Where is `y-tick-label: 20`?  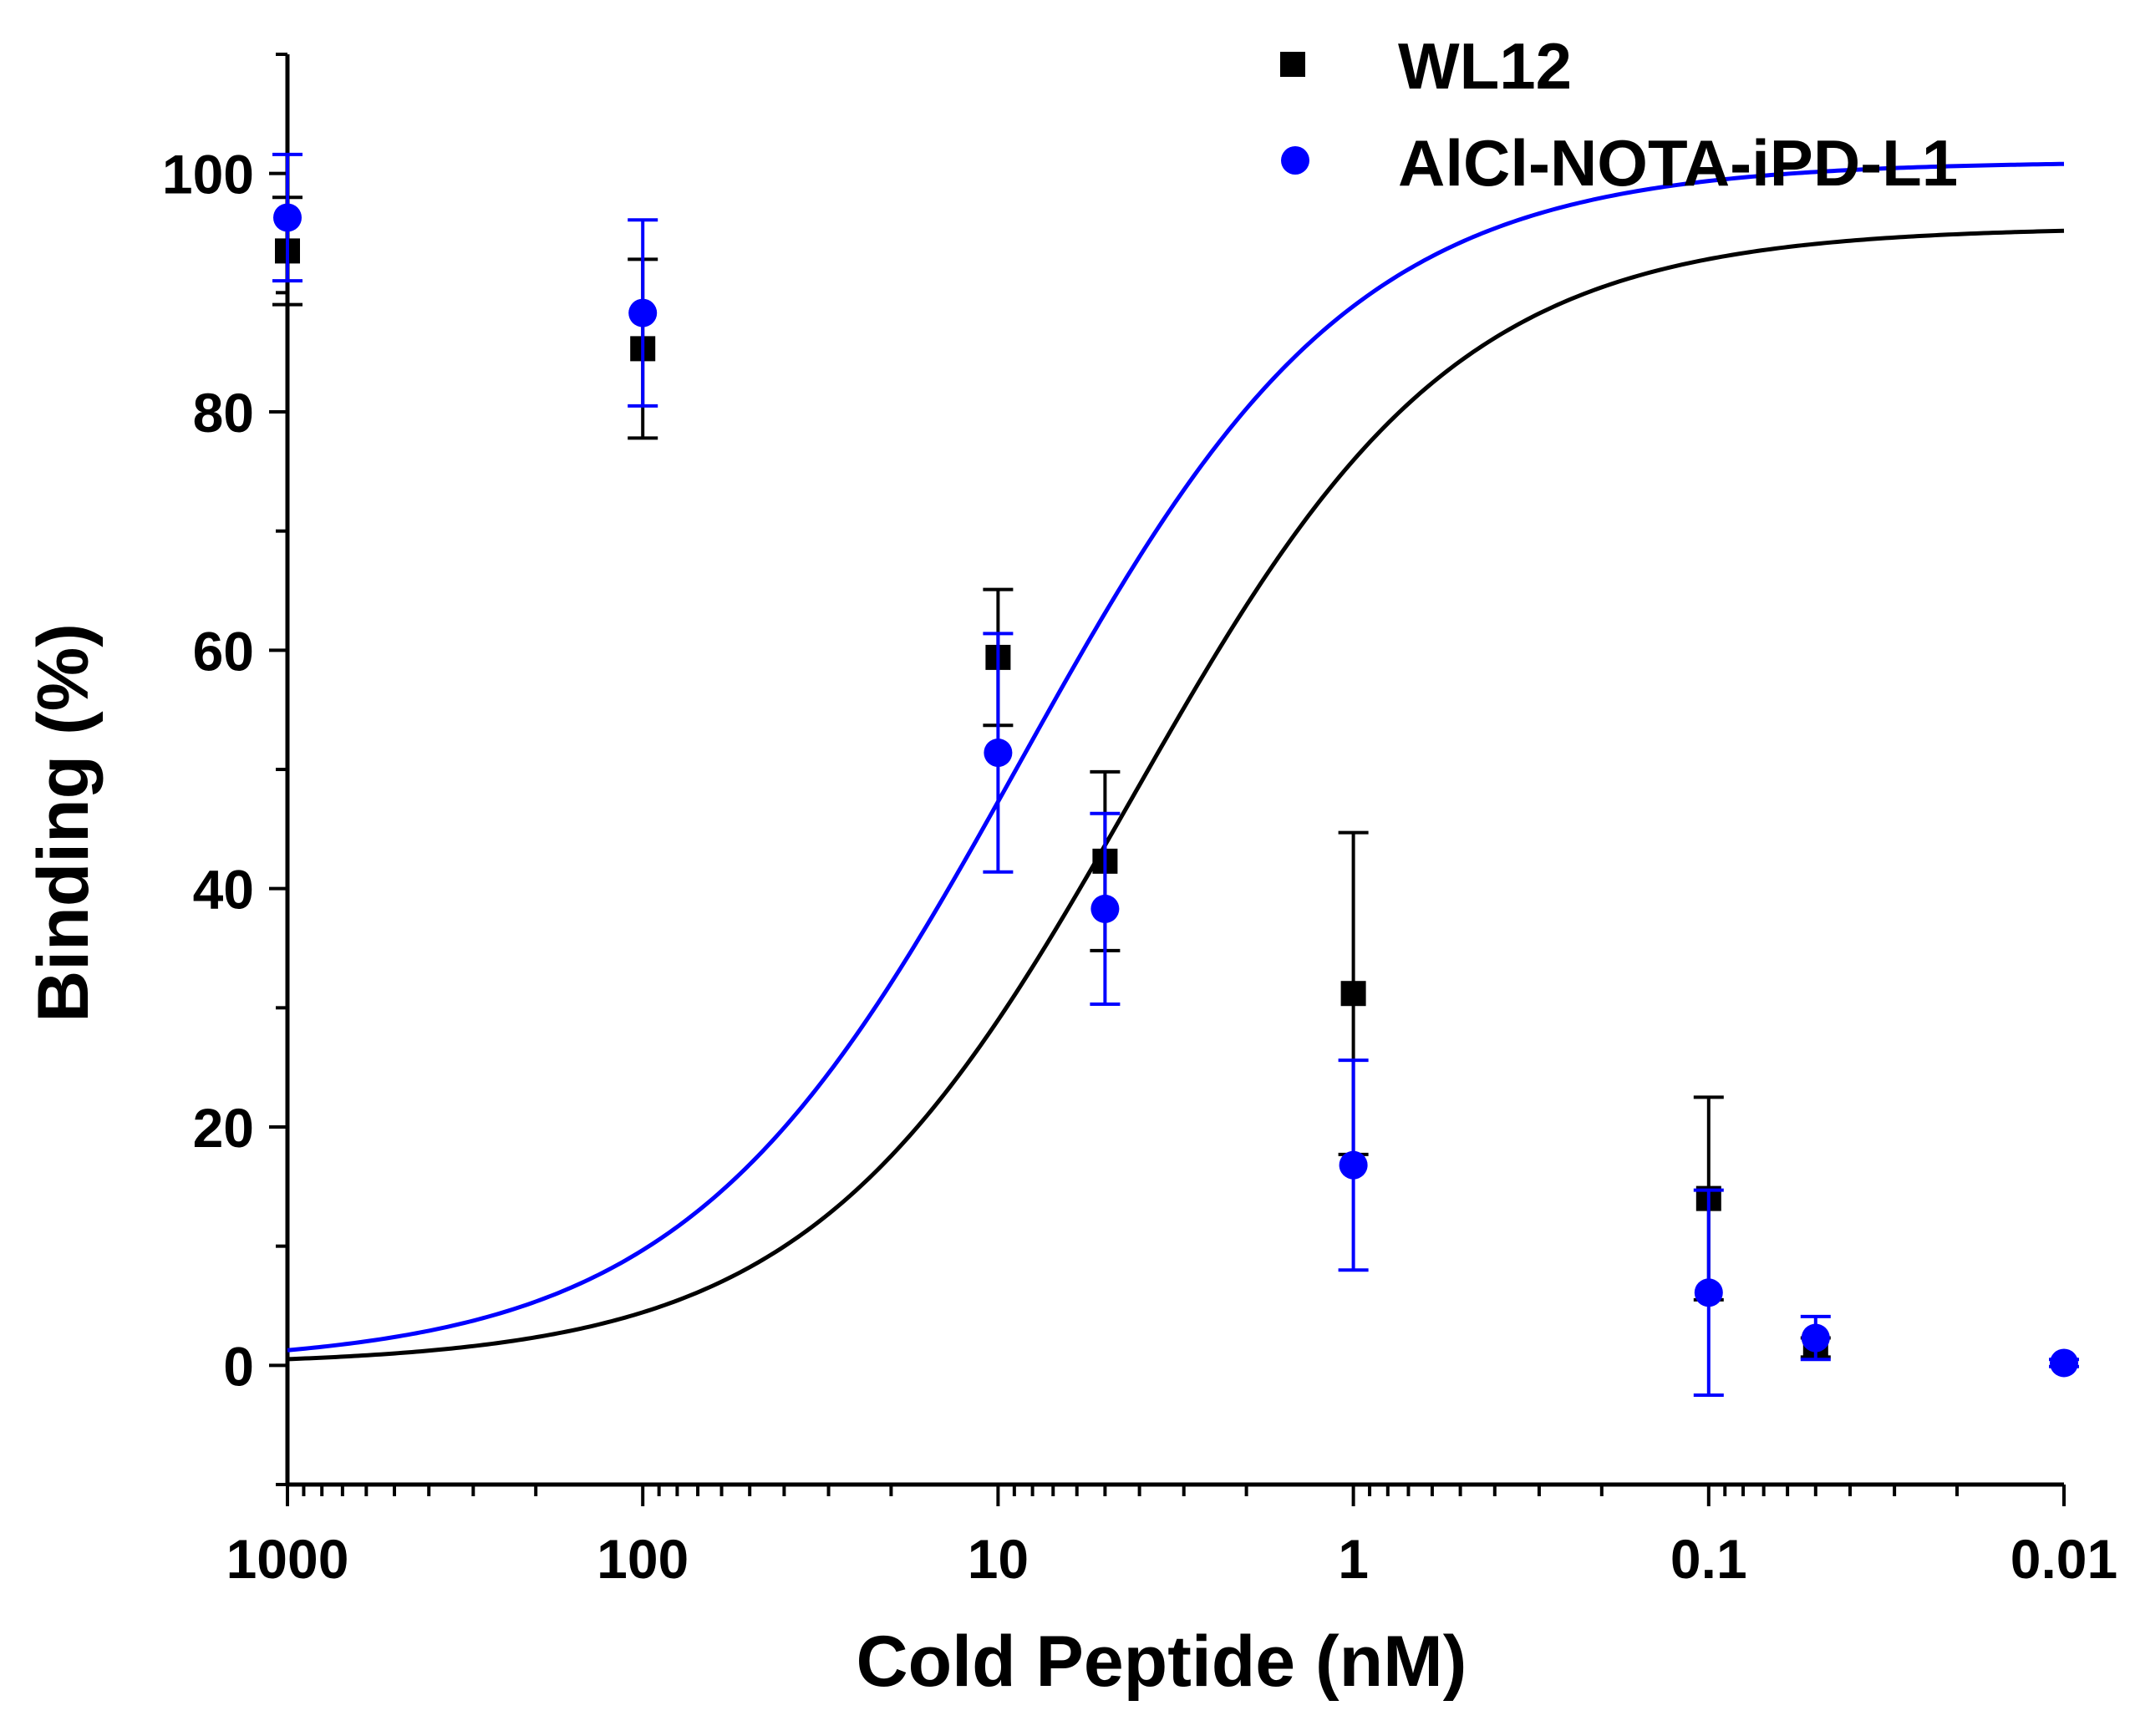
y-tick-label: 20 is located at coordinates (224, 1128).